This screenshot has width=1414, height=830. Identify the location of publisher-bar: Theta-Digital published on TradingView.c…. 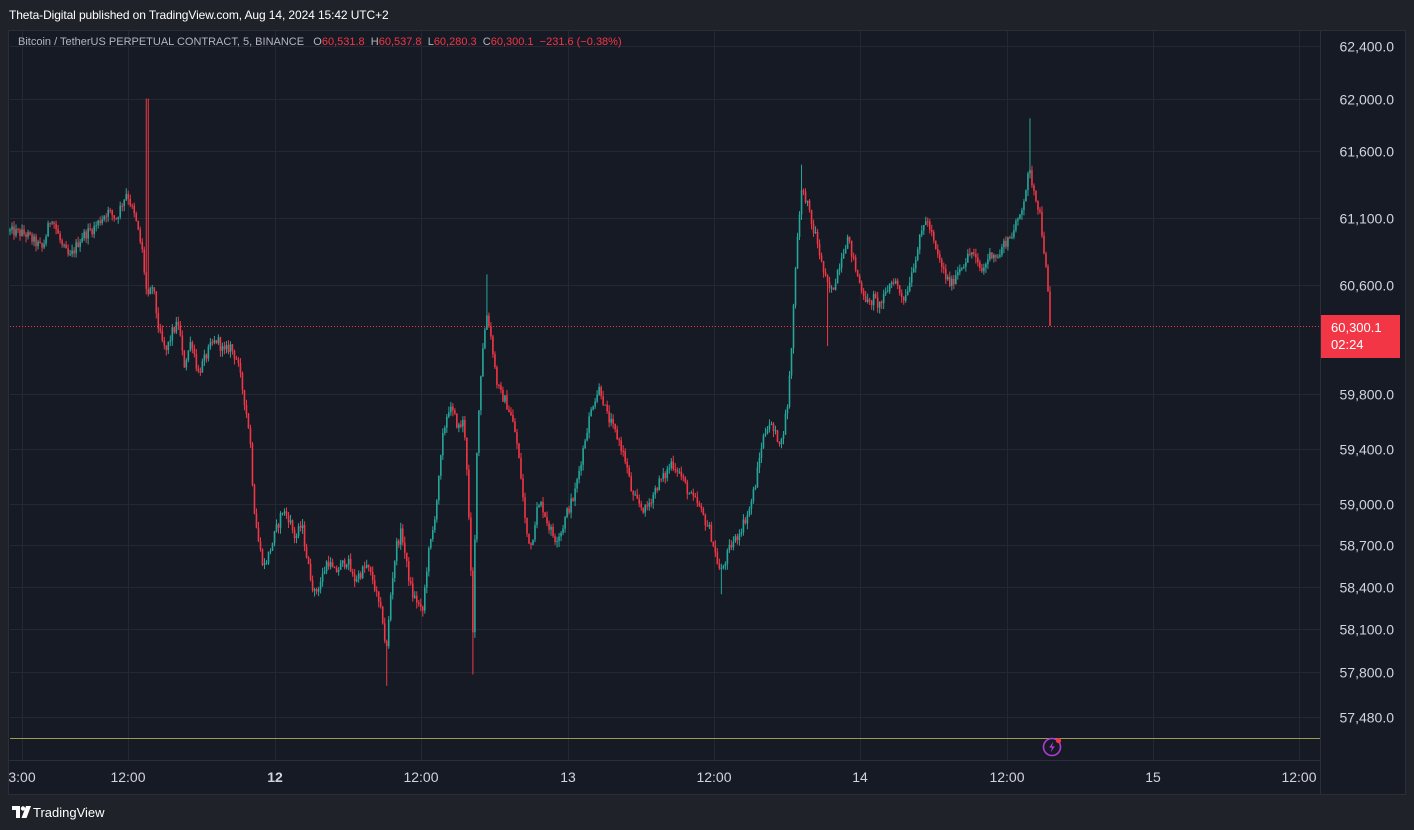
(707, 15).